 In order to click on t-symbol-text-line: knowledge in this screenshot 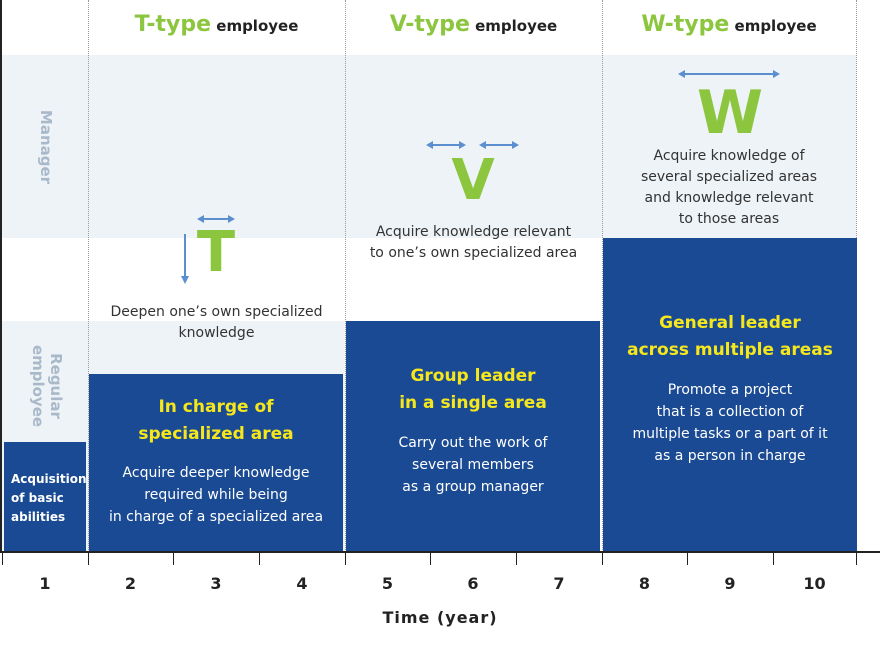, I will do `click(216, 333)`.